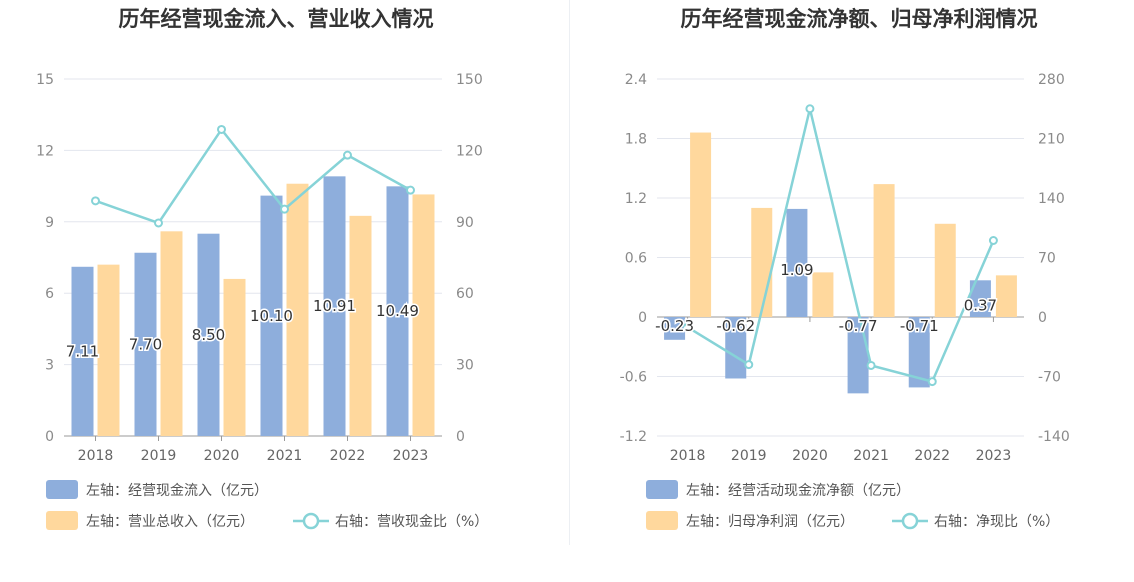  I want to click on right-axis-tick: 150, so click(469, 80).